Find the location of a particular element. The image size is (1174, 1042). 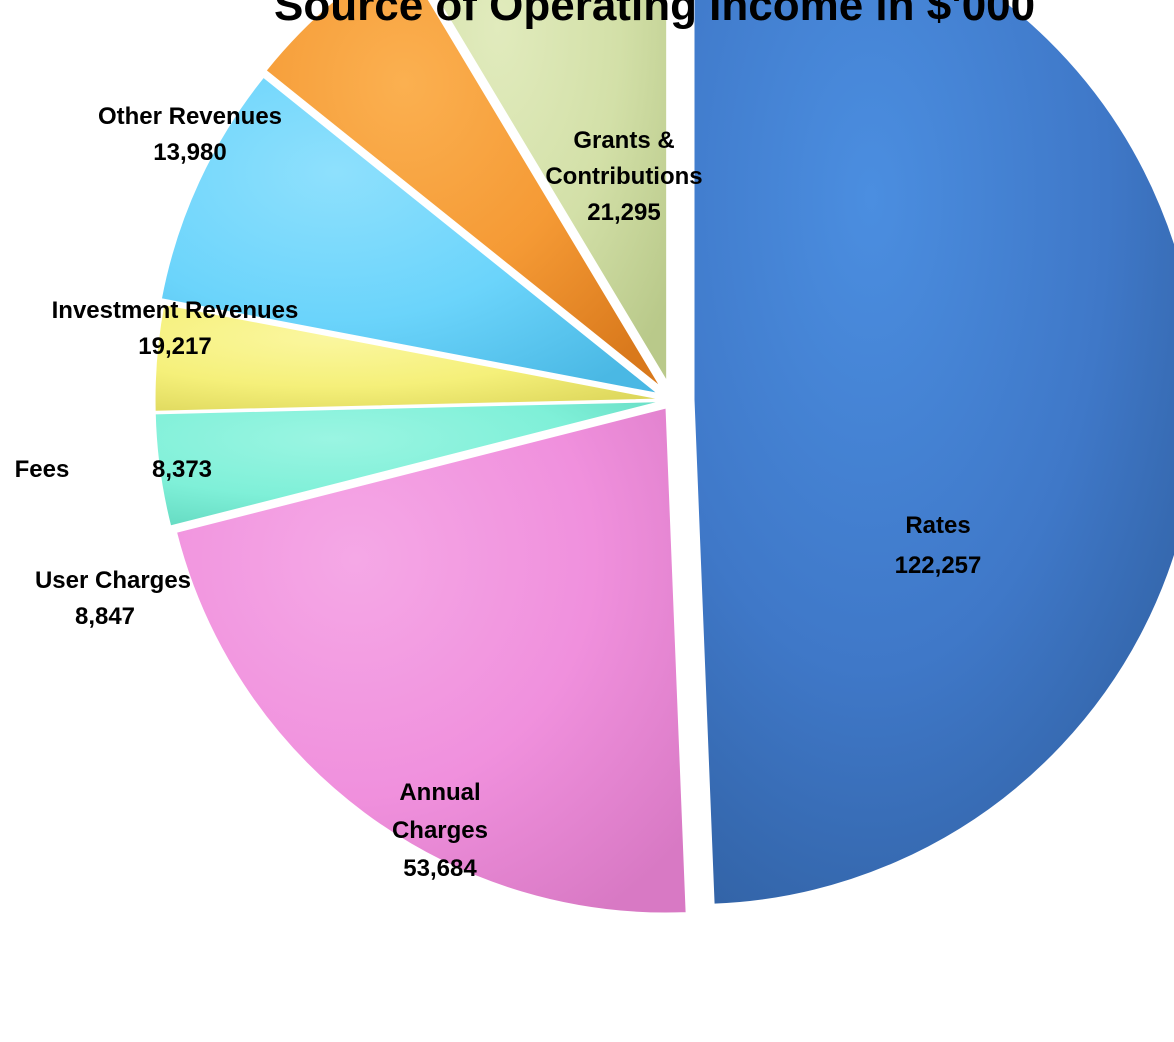

slice-value-other-revenues: 13,980 is located at coordinates (189, 152).